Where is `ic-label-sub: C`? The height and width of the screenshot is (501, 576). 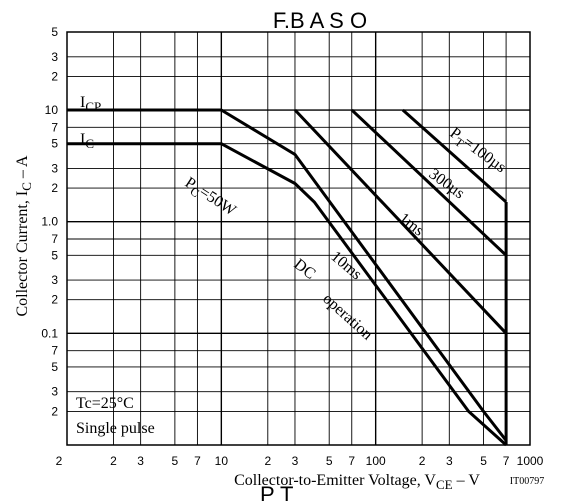
ic-label-sub: C is located at coordinates (89, 143).